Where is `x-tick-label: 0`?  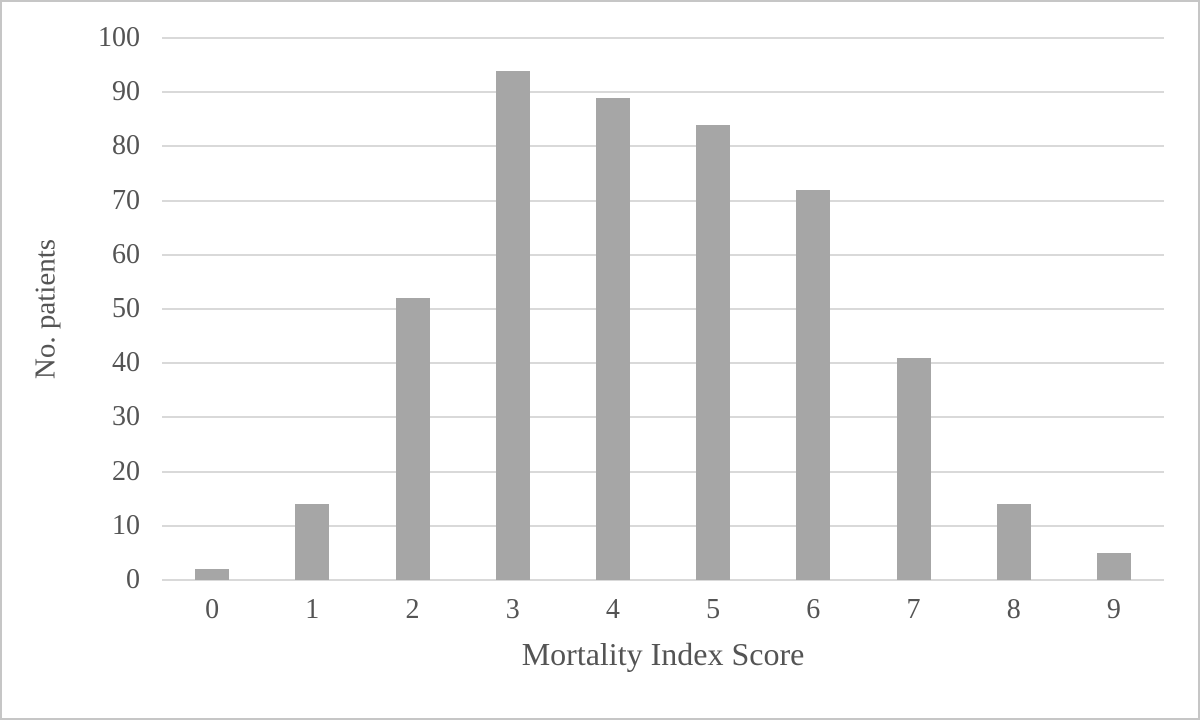
x-tick-label: 0 is located at coordinates (212, 609).